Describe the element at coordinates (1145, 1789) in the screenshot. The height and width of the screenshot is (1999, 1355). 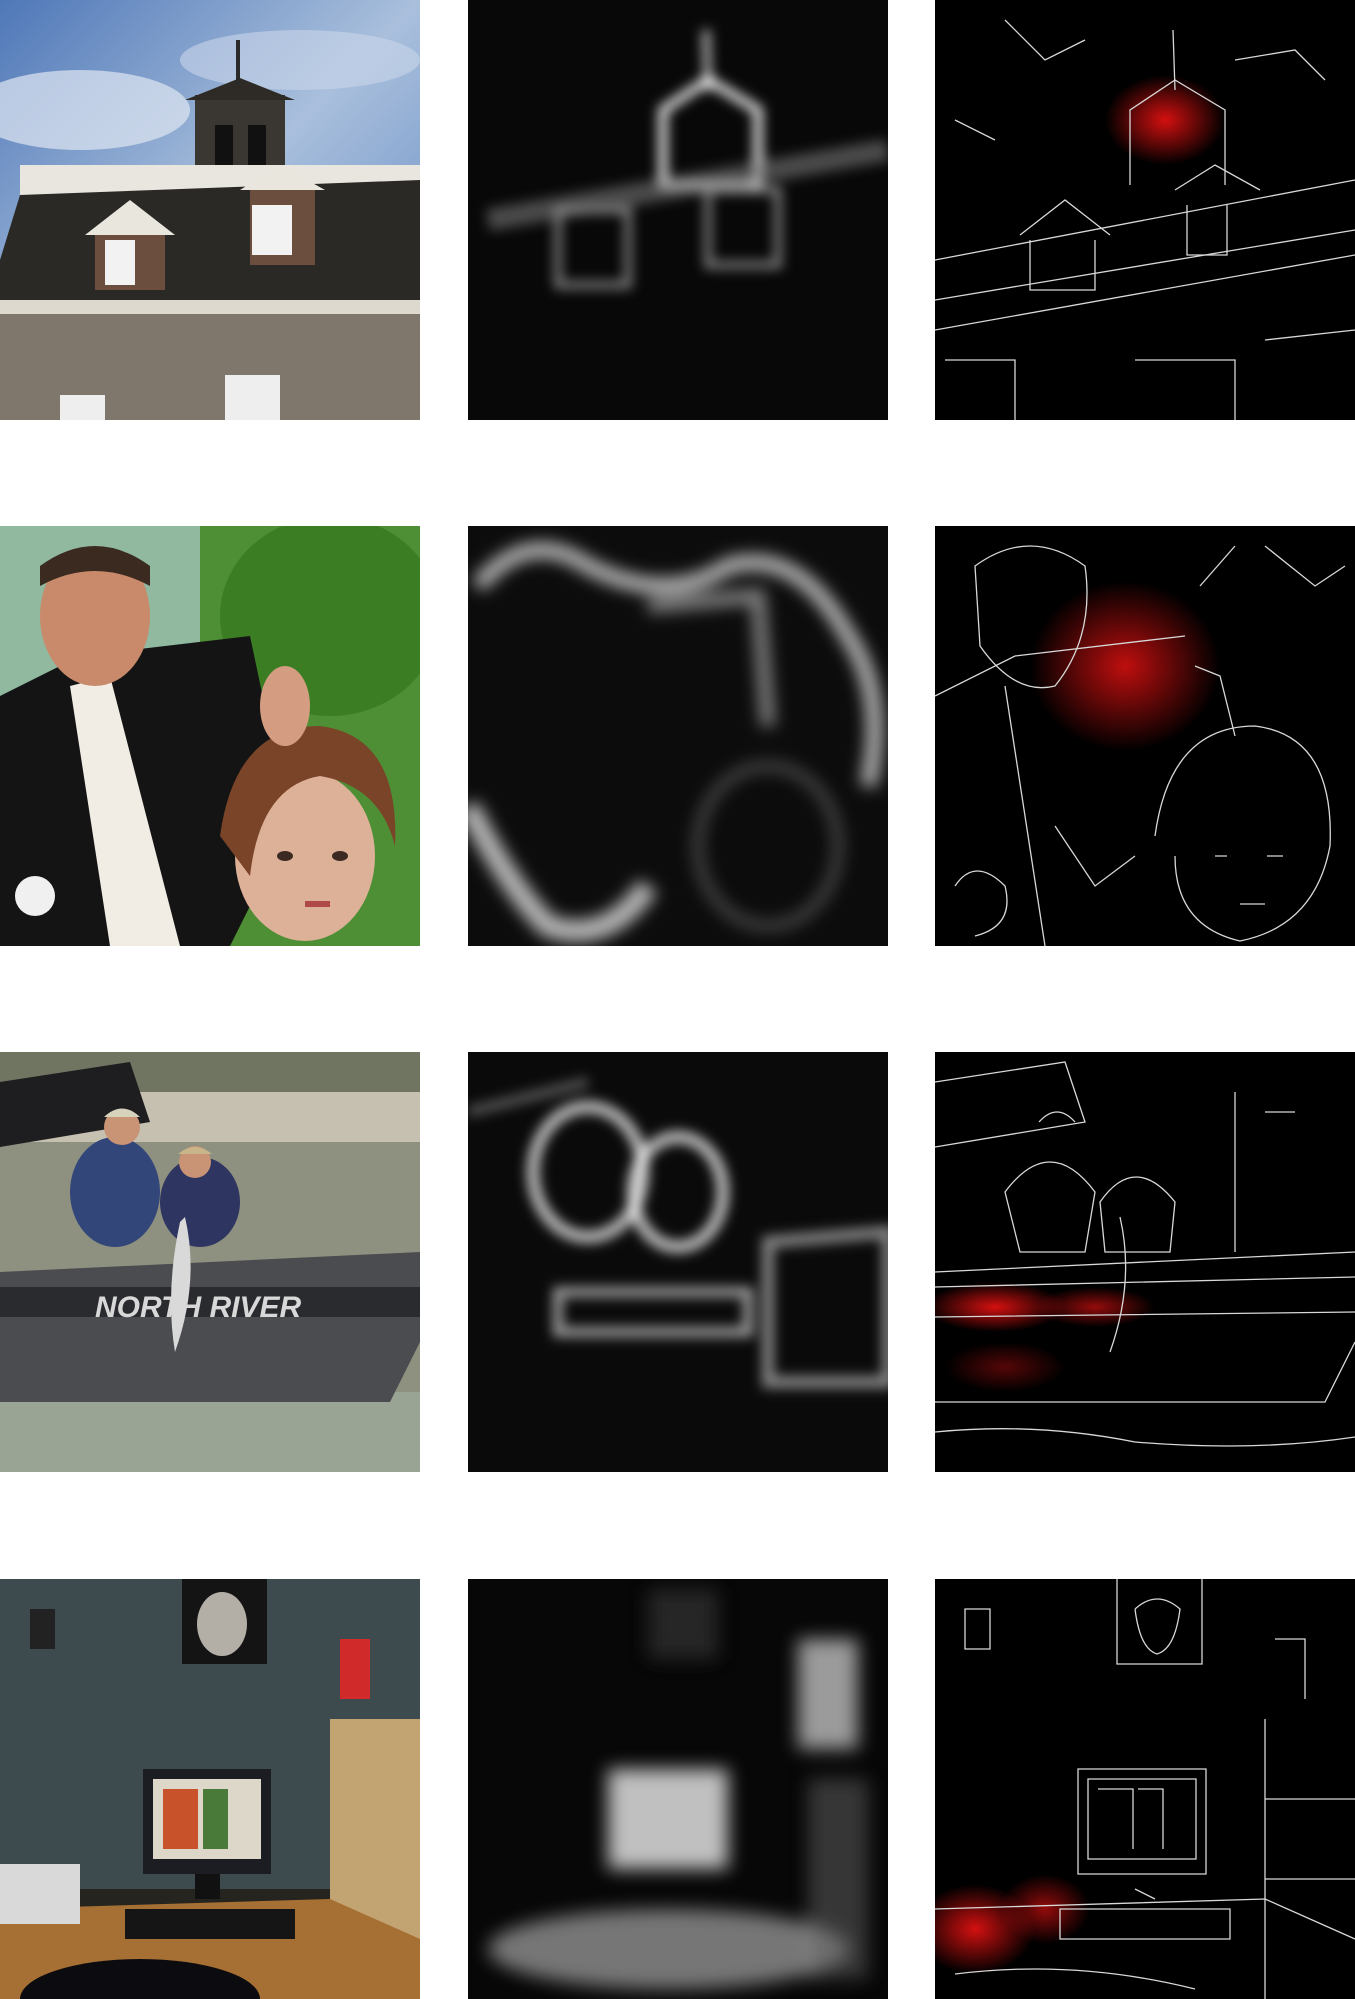
I see `edge-overlay-office-desk` at that location.